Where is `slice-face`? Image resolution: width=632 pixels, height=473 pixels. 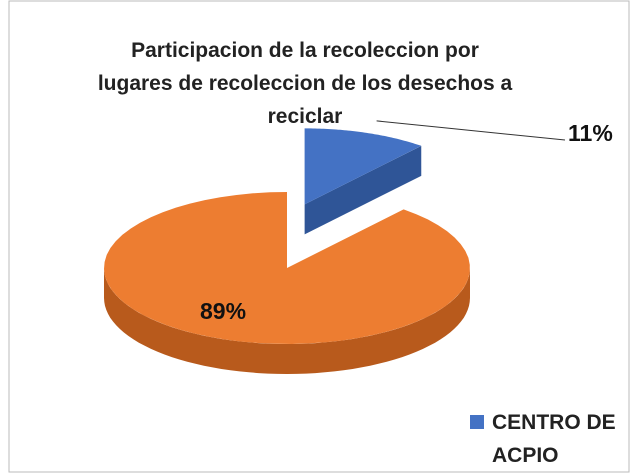 slice-face is located at coordinates (363, 190).